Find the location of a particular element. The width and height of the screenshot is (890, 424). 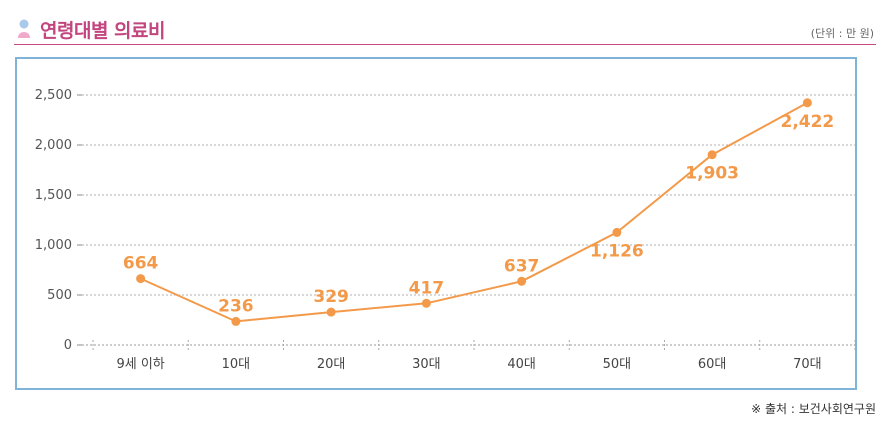

y-tick-label: 1,000 is located at coordinates (53, 245).